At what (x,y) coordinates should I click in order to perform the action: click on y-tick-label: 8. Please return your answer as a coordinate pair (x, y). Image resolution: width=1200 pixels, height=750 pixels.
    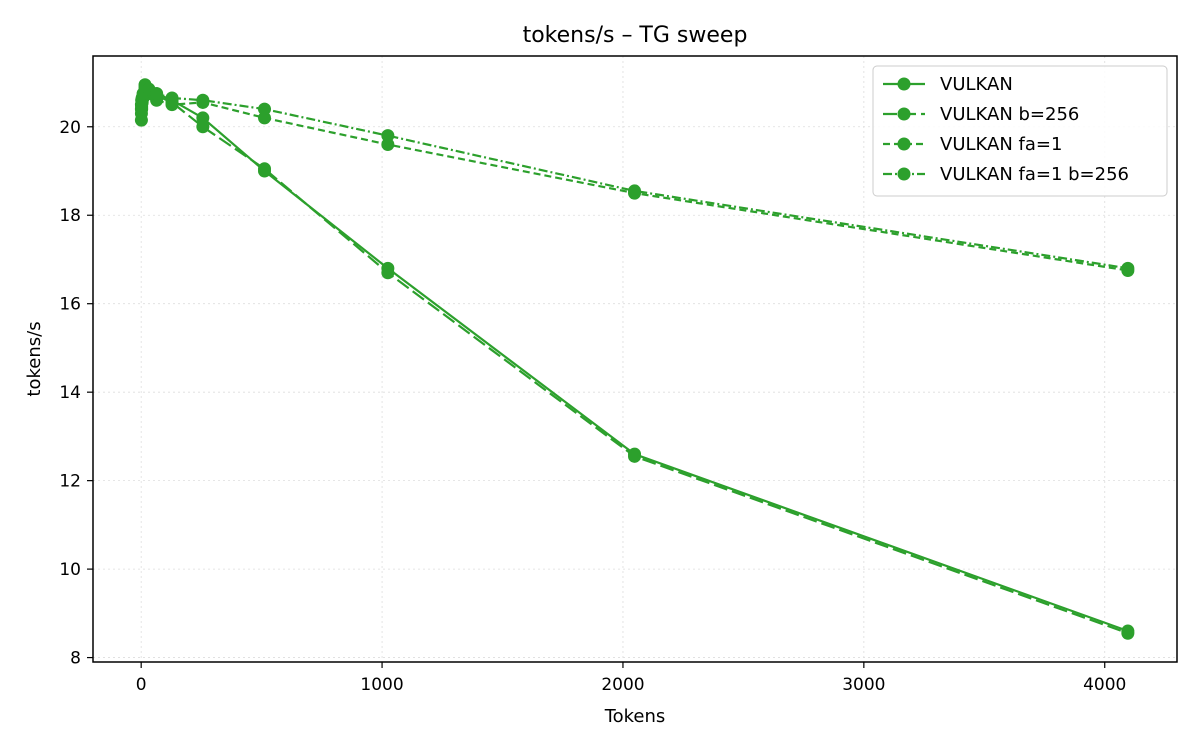
    Looking at the image, I should click on (75, 659).